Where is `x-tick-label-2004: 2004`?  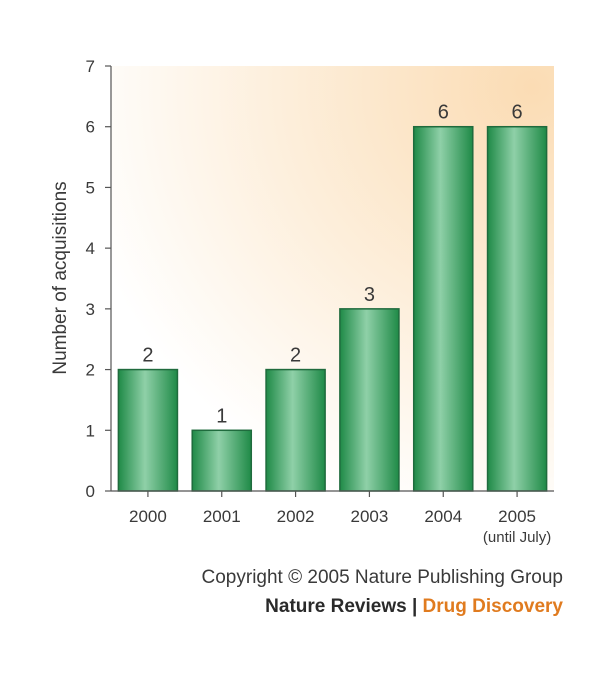
x-tick-label-2004: 2004 is located at coordinates (443, 516).